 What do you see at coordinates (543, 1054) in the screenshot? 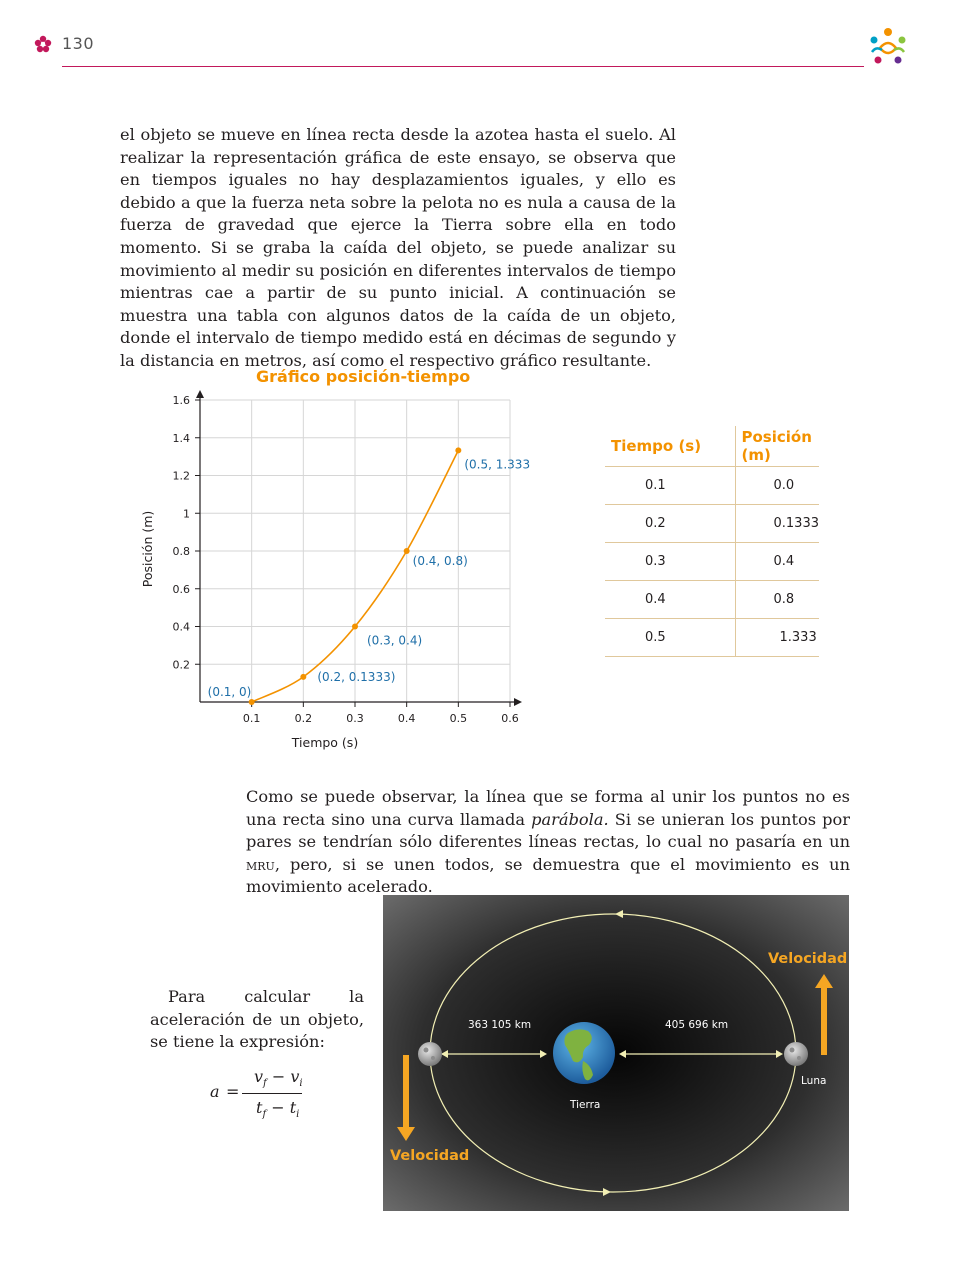
I see `arrowhead-left-inner` at bounding box center [543, 1054].